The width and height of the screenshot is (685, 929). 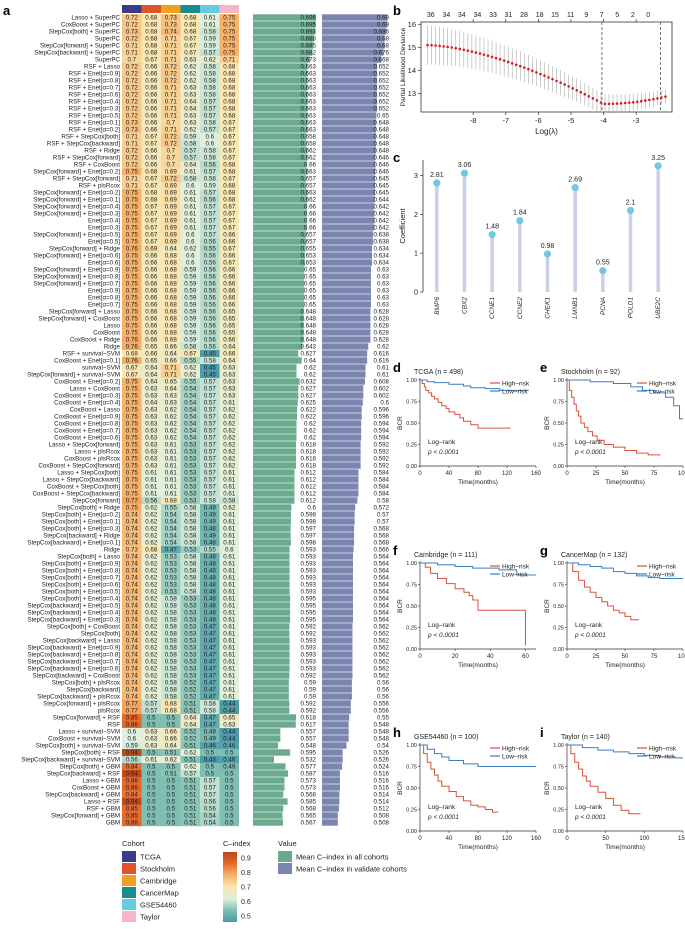 I want to click on row-label: StepCox[forward] + RSF, so click(x=86, y=717).